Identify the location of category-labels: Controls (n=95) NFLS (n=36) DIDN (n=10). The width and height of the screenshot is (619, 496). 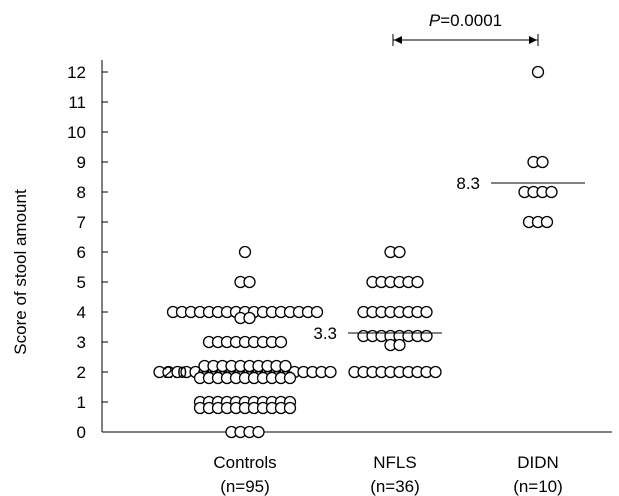
(387, 474).